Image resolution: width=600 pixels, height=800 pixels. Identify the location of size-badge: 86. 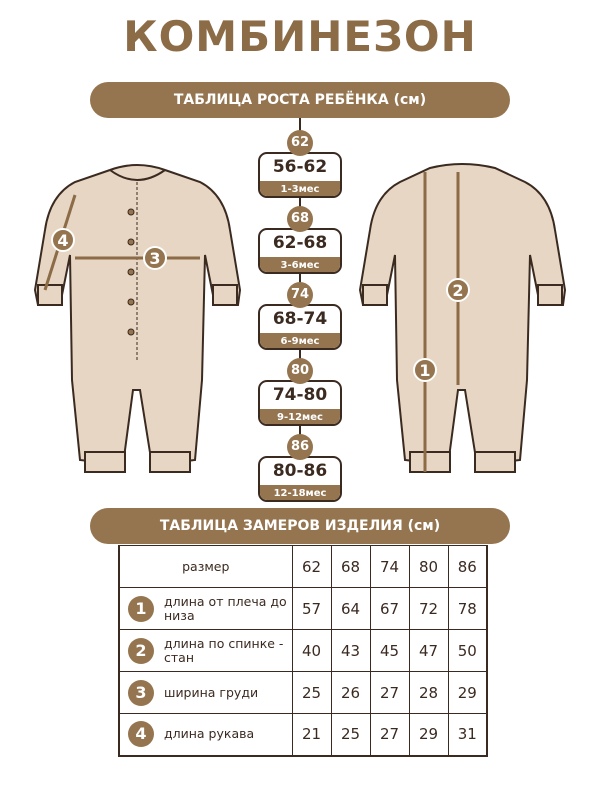
(300, 447).